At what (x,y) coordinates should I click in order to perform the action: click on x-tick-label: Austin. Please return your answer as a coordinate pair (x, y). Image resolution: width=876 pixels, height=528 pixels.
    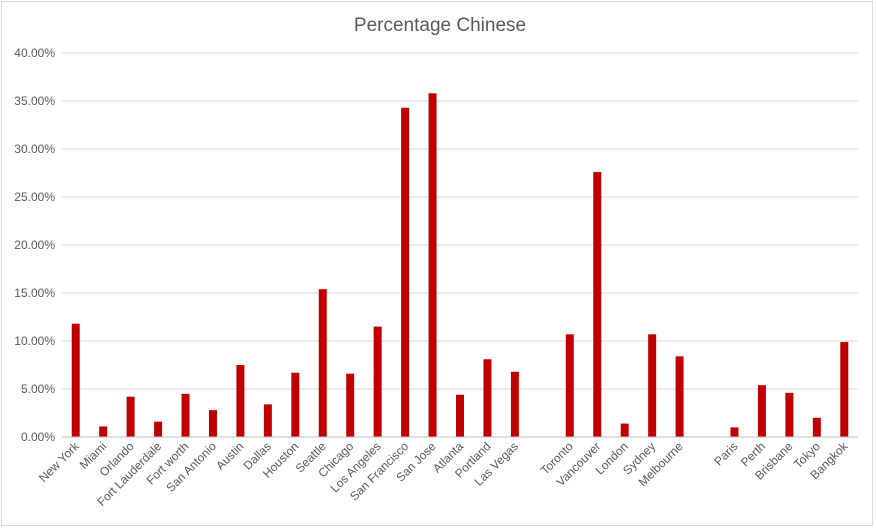
    Looking at the image, I should click on (229, 455).